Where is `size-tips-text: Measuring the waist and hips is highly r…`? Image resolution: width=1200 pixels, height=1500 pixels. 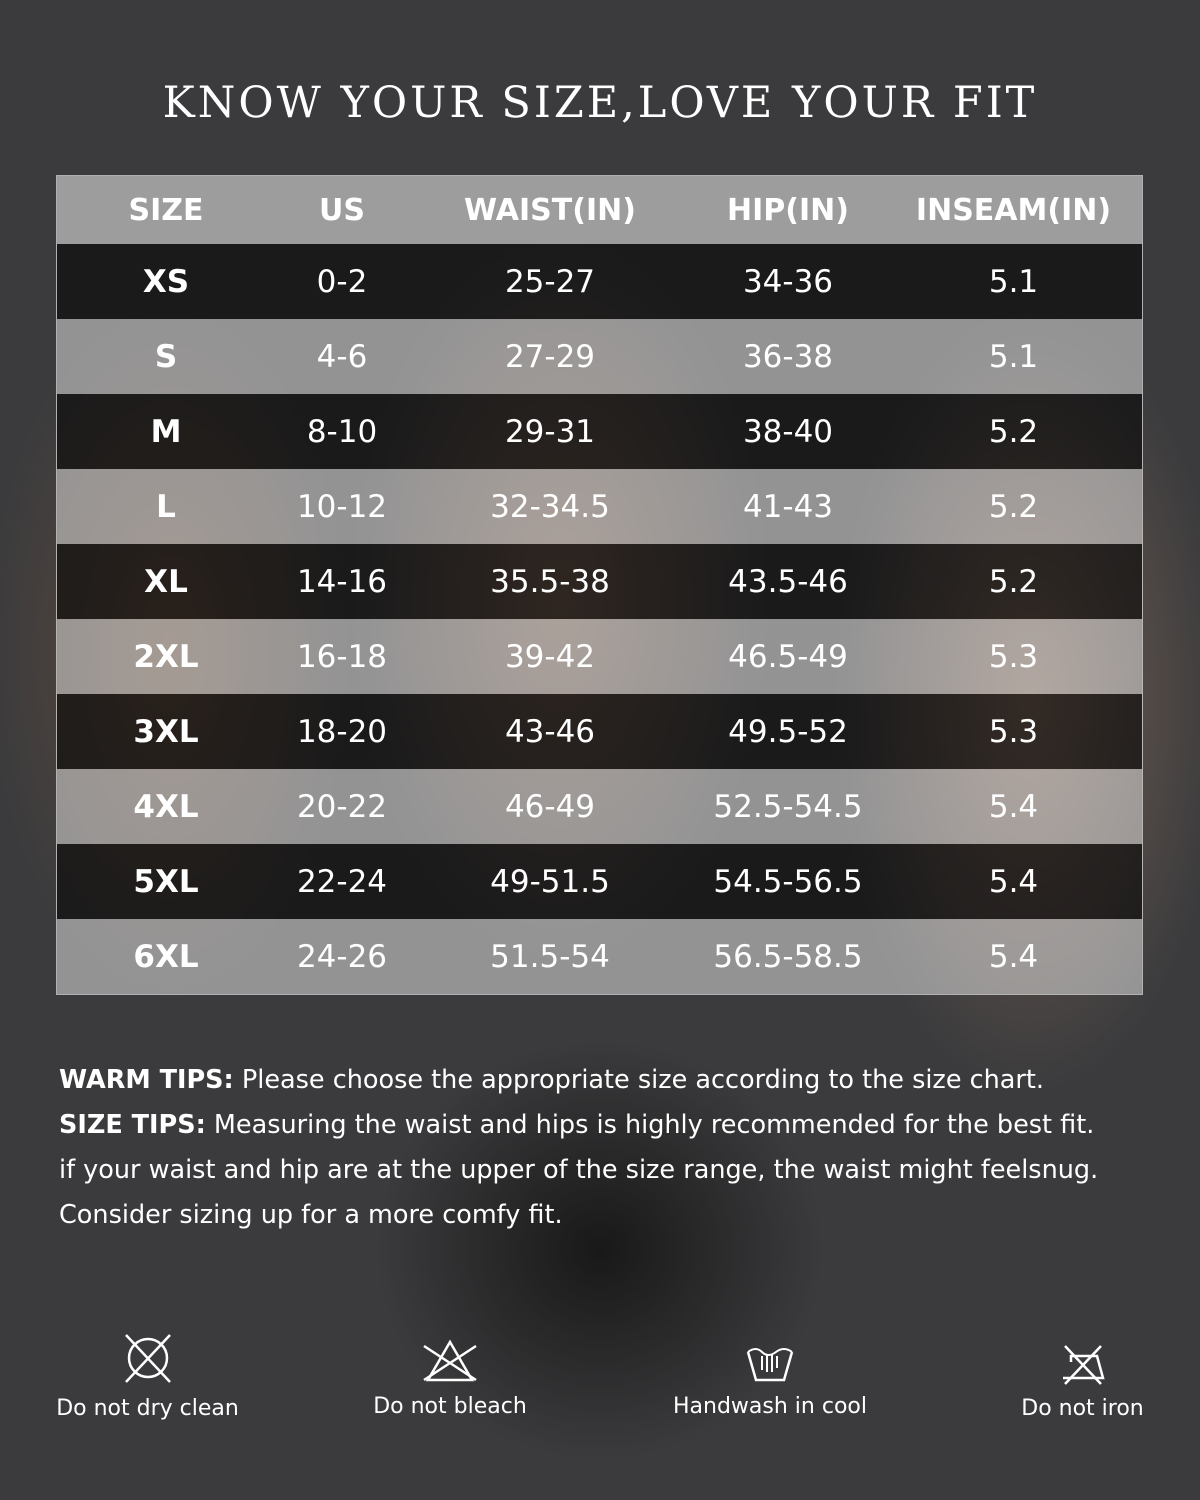
size-tips-text: Measuring the waist and hips is highly r… is located at coordinates (650, 1125).